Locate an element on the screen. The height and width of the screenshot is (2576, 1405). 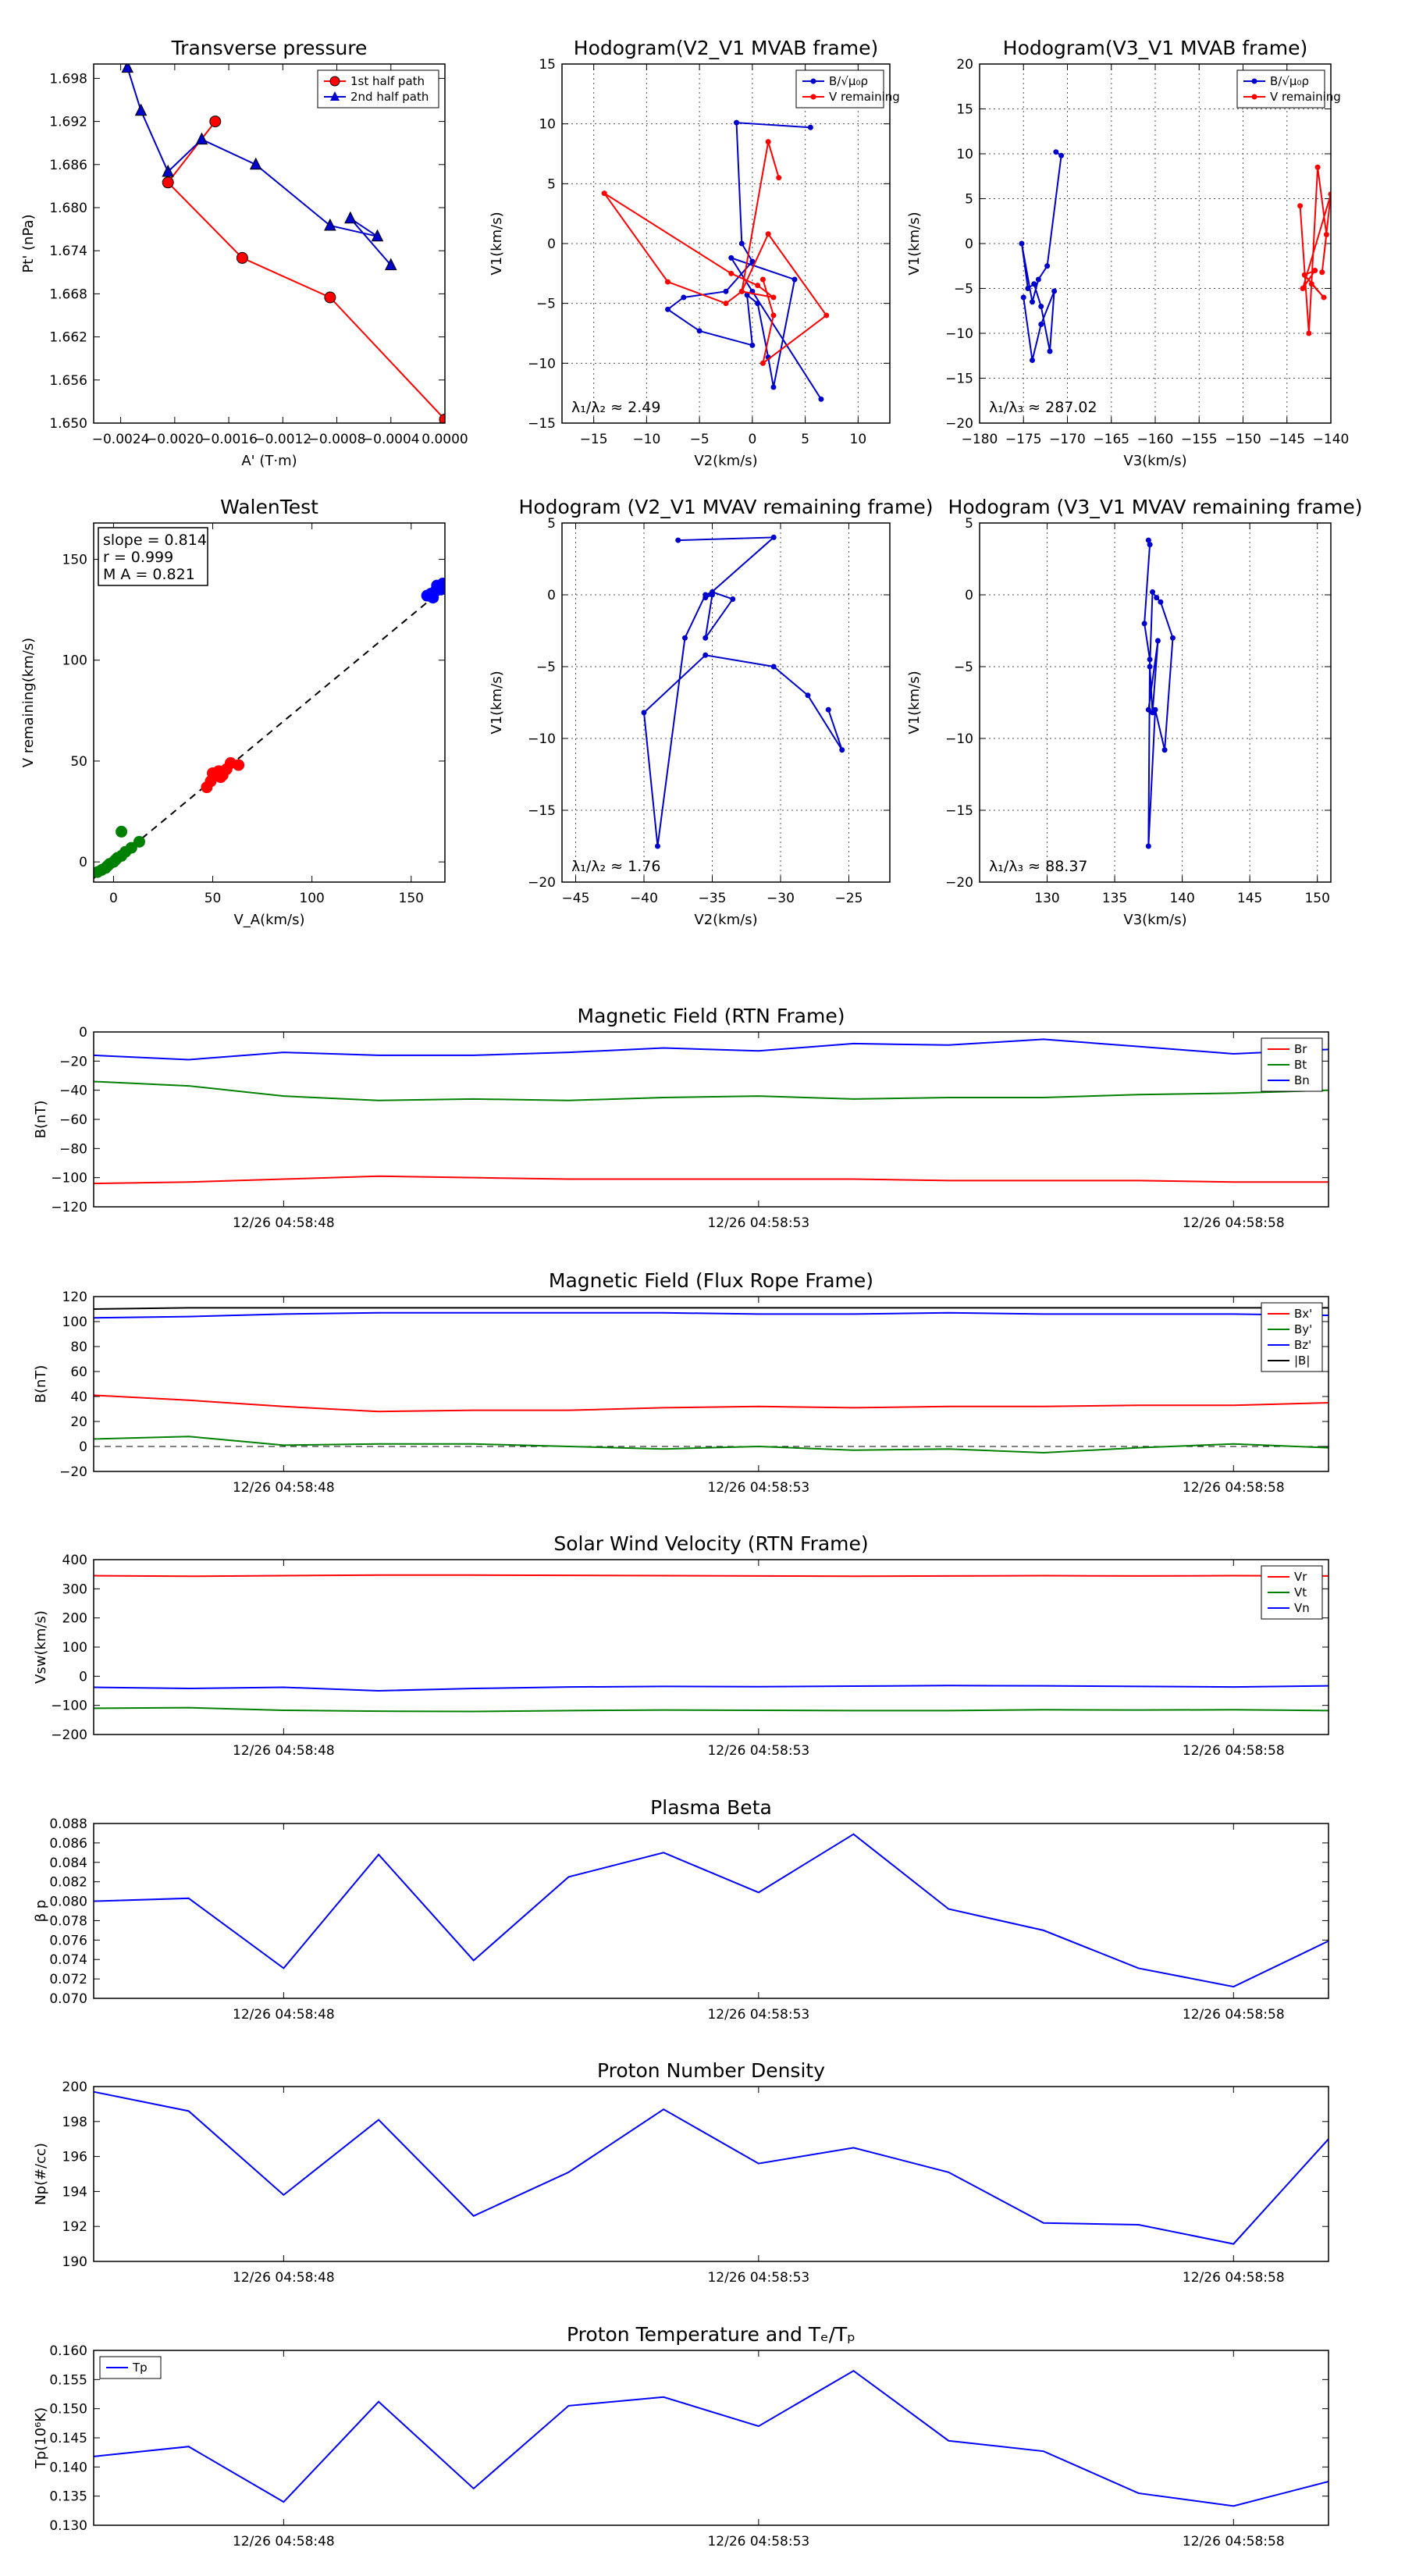
legend-label: Bt is located at coordinates (1300, 1065).